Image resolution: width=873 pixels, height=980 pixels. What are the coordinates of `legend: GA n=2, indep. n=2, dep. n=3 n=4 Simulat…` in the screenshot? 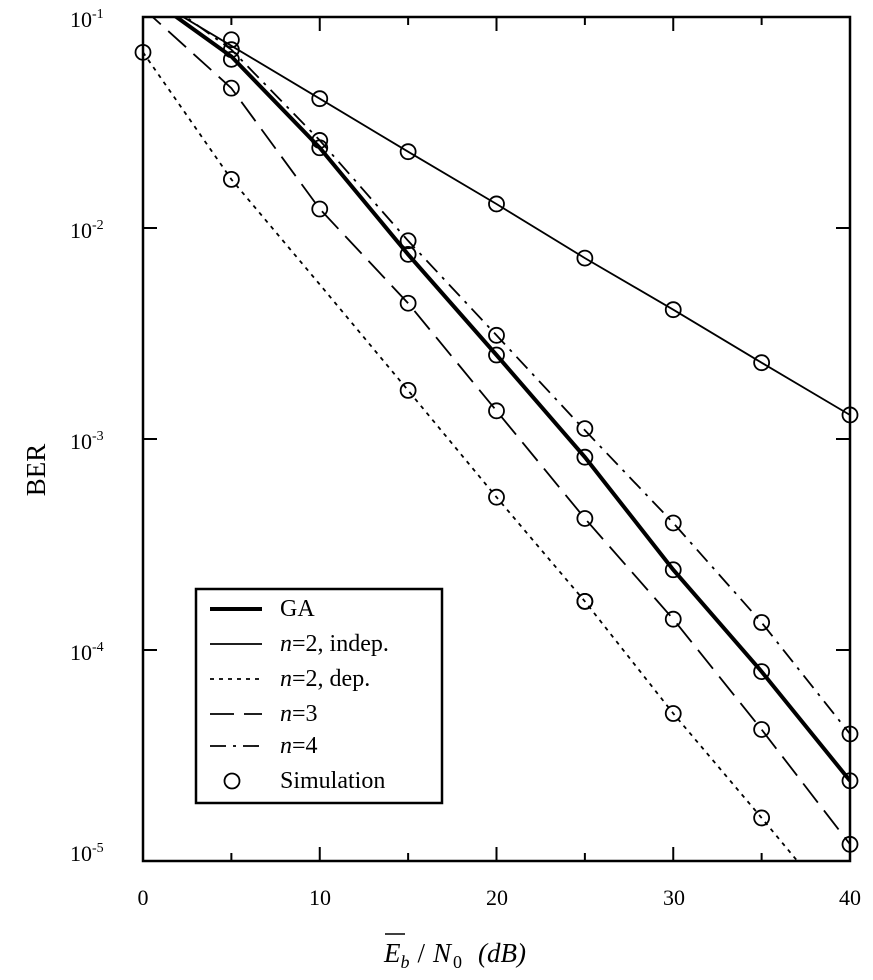 It's located at (319, 696).